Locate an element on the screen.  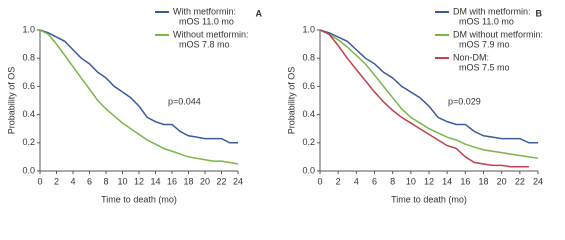
legend-note: mOS 7.9 mo is located at coordinates (484, 44).